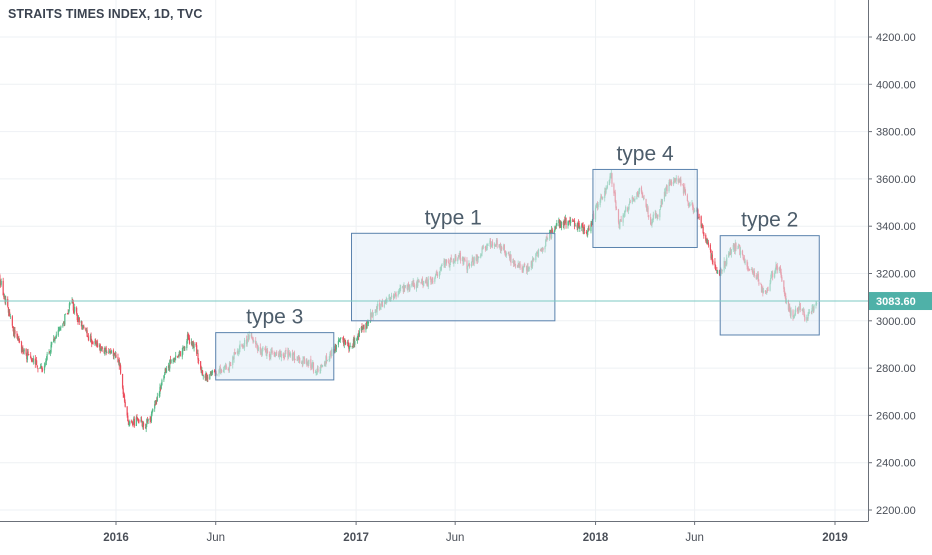 This screenshot has height=555, width=932. I want to click on y-tick-label: 3600.00, so click(896, 180).